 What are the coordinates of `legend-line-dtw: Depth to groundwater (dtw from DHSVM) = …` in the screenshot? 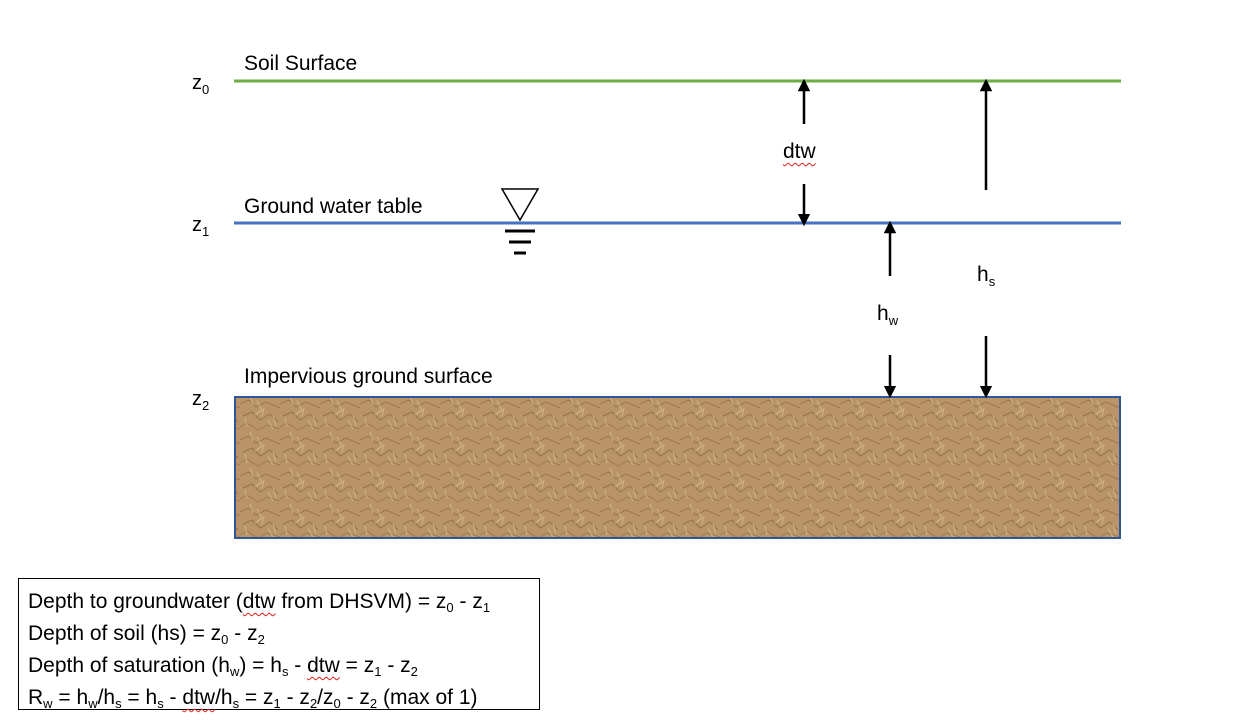 It's located at (259, 602).